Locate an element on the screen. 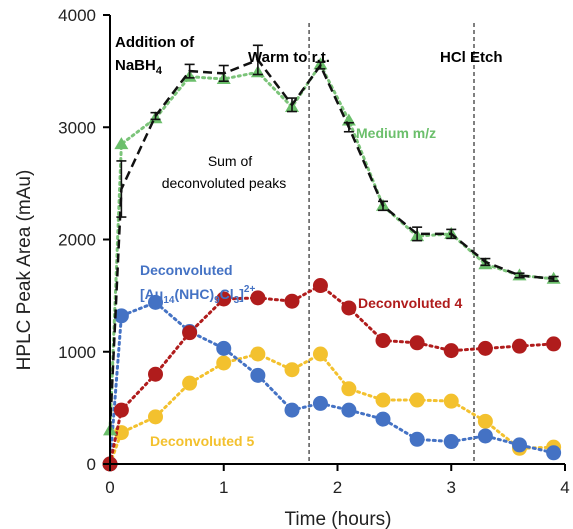 The width and height of the screenshot is (573, 529). y-tick-label-3: 3000 is located at coordinates (77, 127).